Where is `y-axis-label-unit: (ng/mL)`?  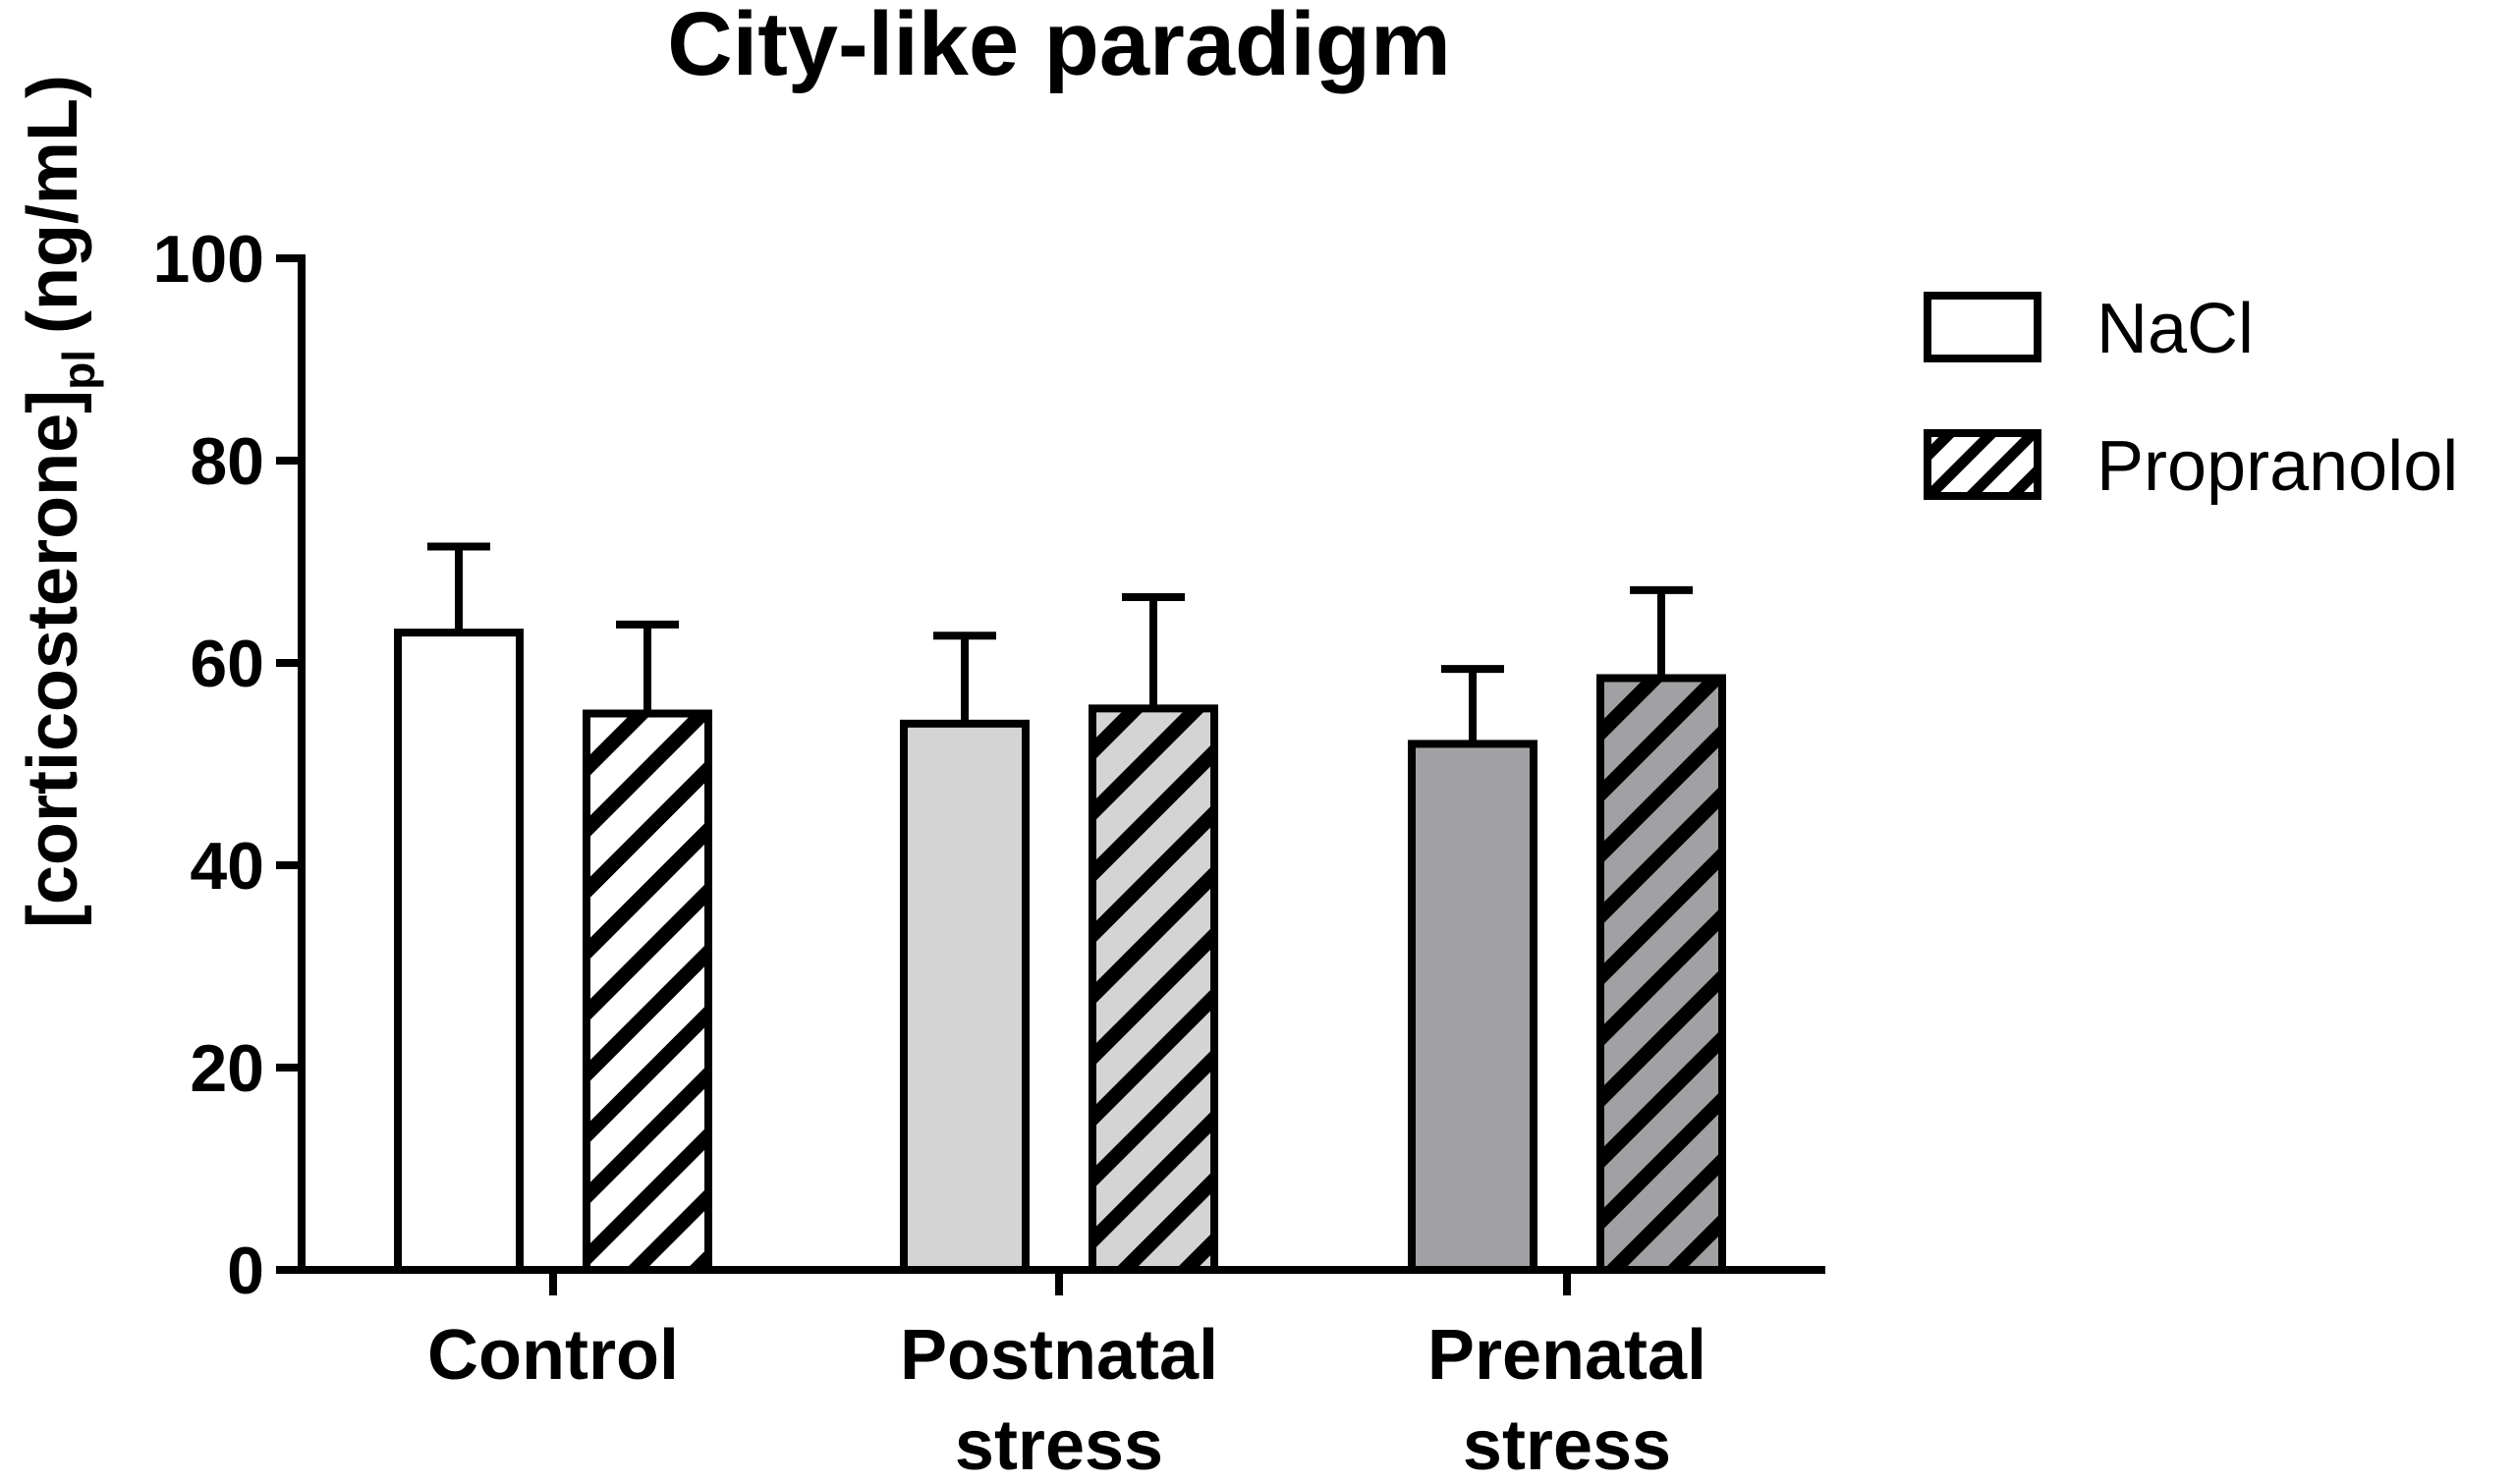 y-axis-label-unit: (ng/mL) is located at coordinates (53, 204).